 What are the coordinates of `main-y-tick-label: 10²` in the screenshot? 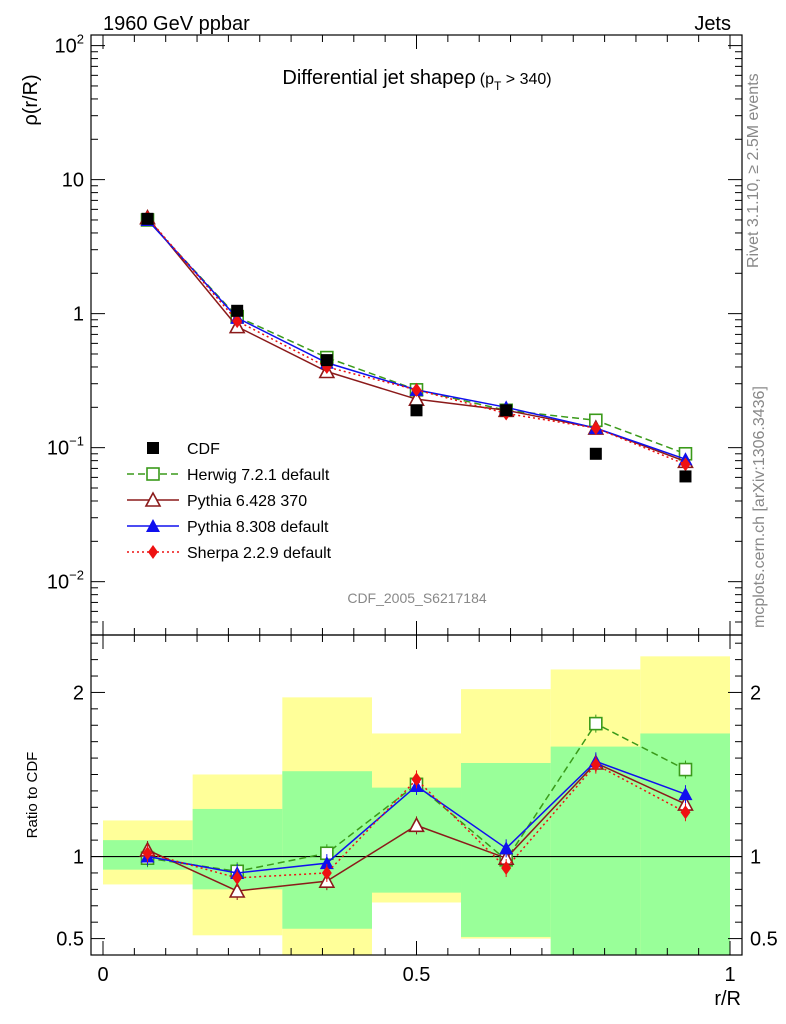 It's located at (69, 45).